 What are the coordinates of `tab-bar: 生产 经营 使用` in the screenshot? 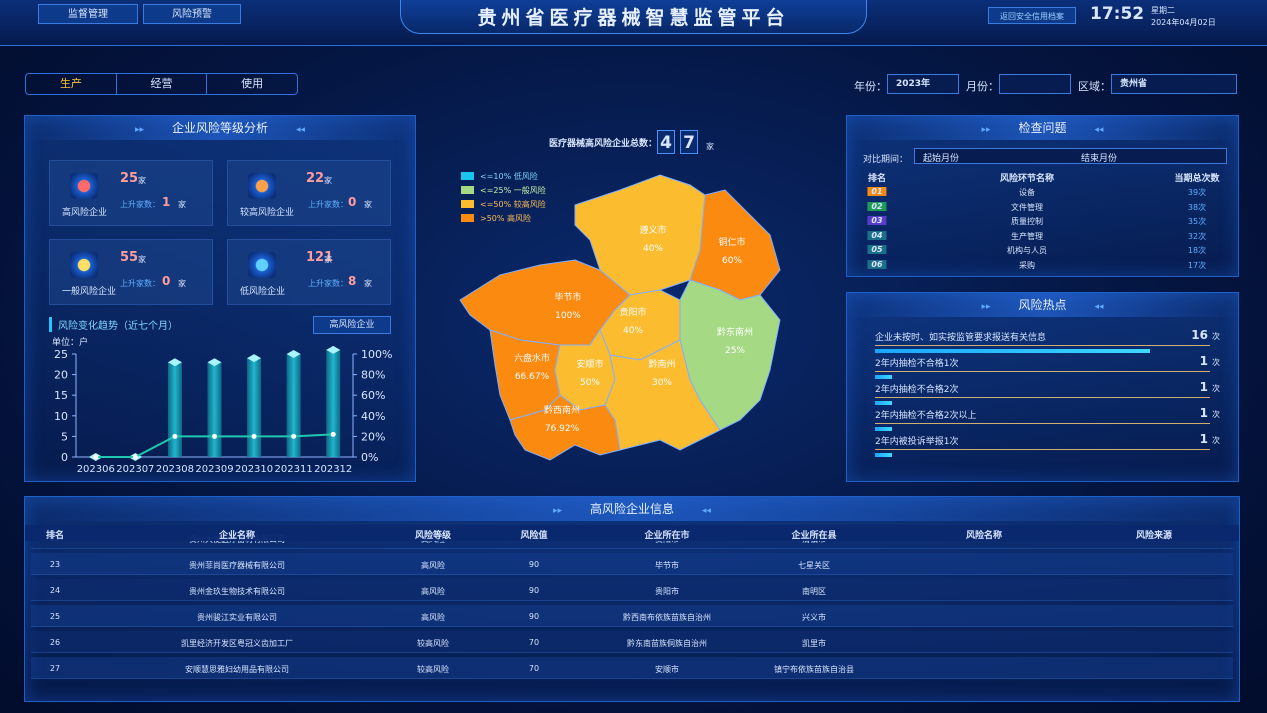 It's located at (161, 84).